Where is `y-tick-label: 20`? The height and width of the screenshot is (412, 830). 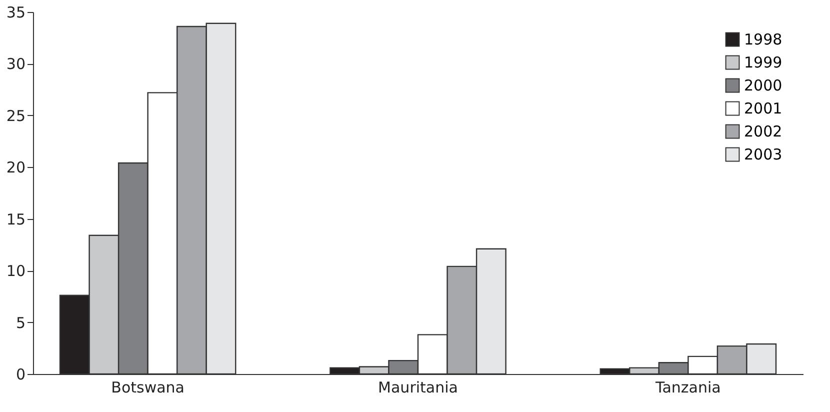
y-tick-label: 20 is located at coordinates (16, 167).